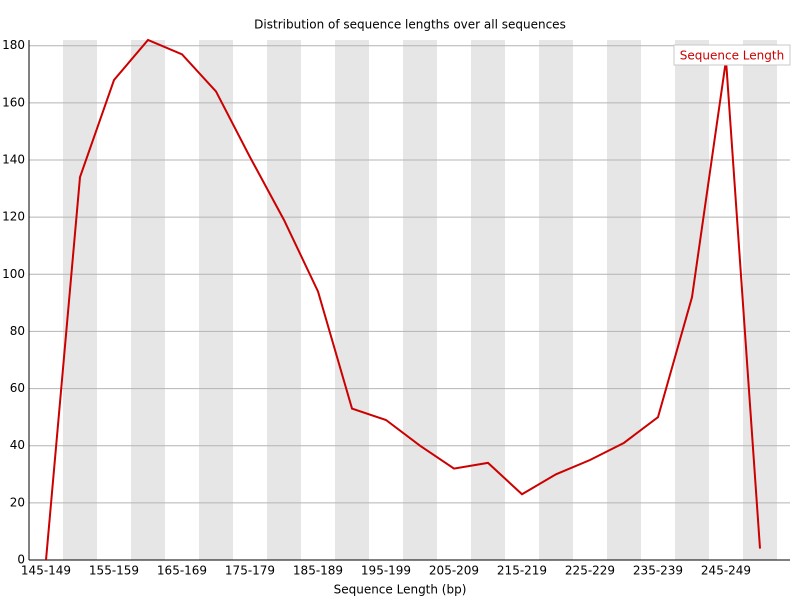 This screenshot has height=600, width=800. Describe the element at coordinates (658, 571) in the screenshot. I see `x-tick-label: 235-239` at that location.